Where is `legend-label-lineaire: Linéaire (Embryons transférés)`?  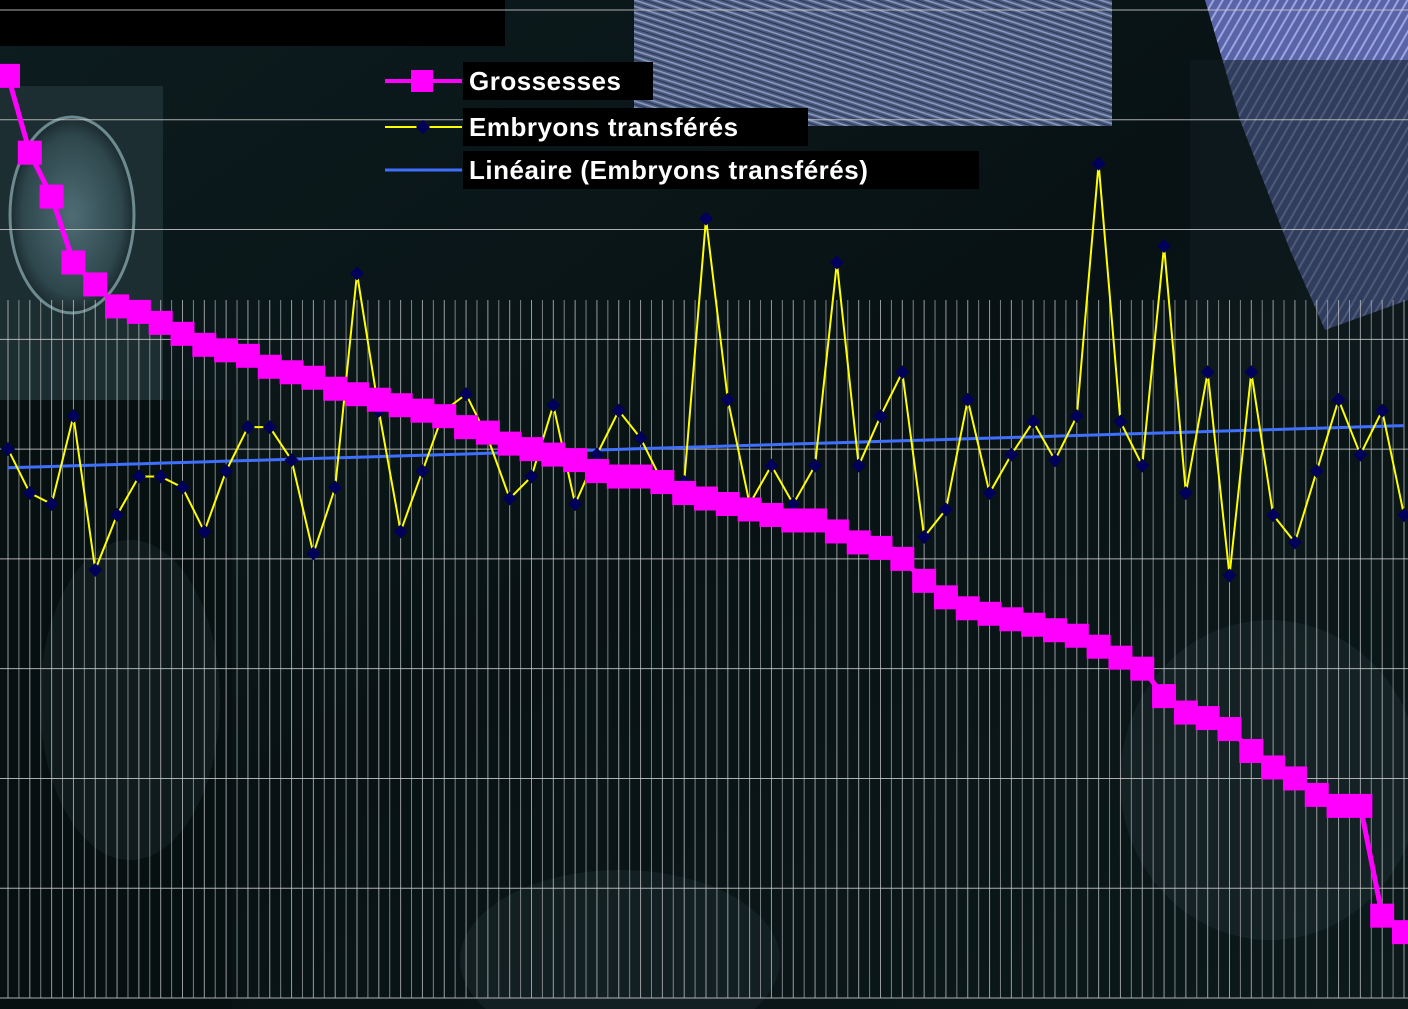 legend-label-lineaire: Linéaire (Embryons transférés) is located at coordinates (668, 170).